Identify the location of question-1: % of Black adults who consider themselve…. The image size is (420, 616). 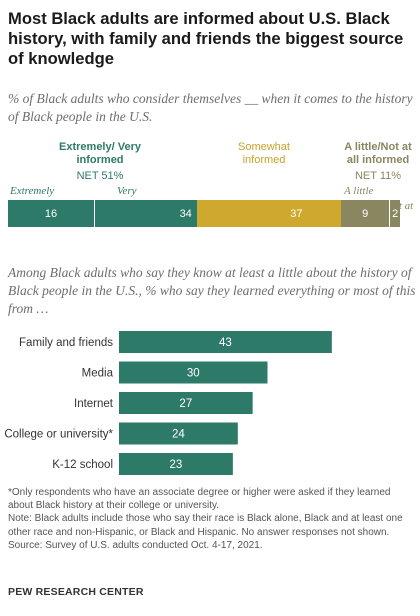
(210, 107).